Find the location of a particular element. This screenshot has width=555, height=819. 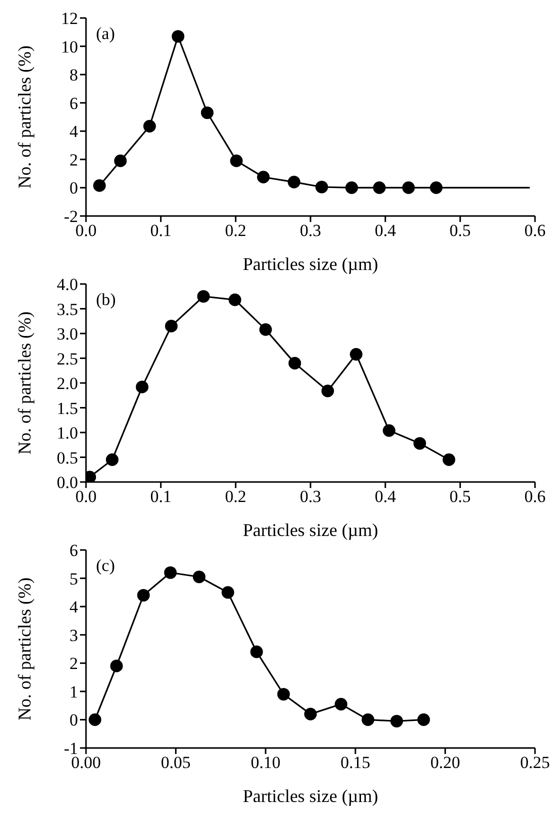

x-tick-label: 0.15 is located at coordinates (355, 762).